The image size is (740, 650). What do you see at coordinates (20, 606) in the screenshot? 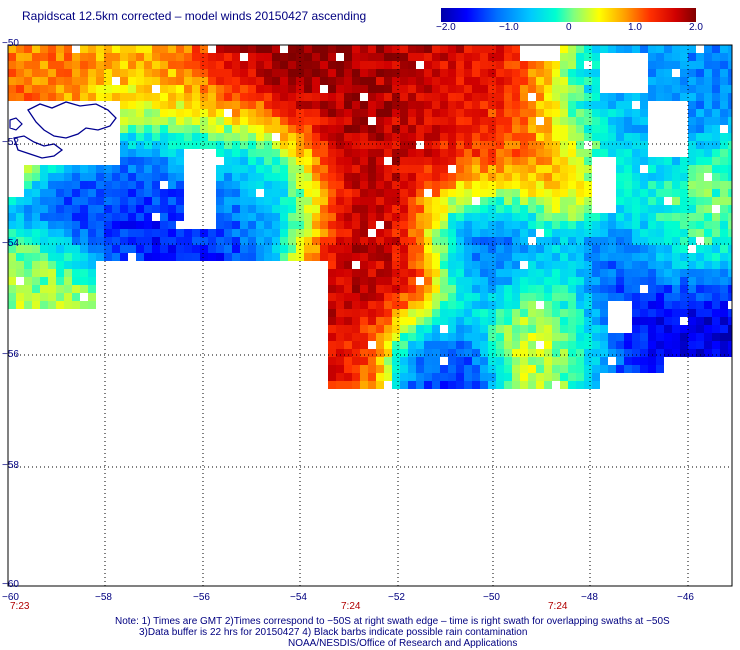
I see `time-label: 7:23` at bounding box center [20, 606].